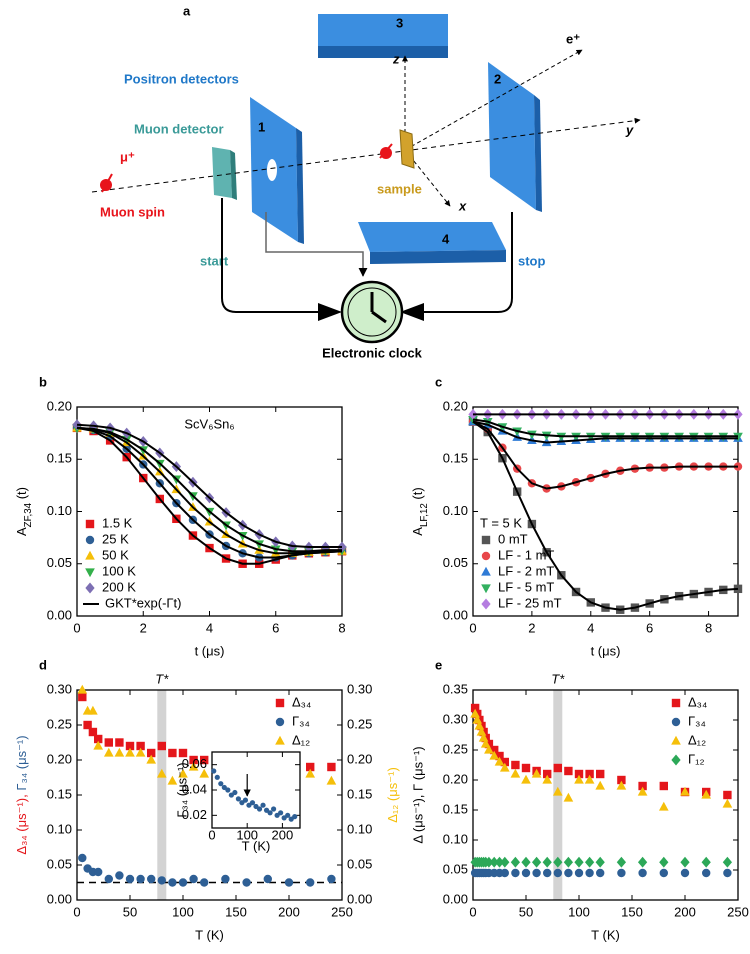 This screenshot has width=750, height=954. Describe the element at coordinates (455, 748) in the screenshot. I see `y-tick-label: 0.25` at that location.